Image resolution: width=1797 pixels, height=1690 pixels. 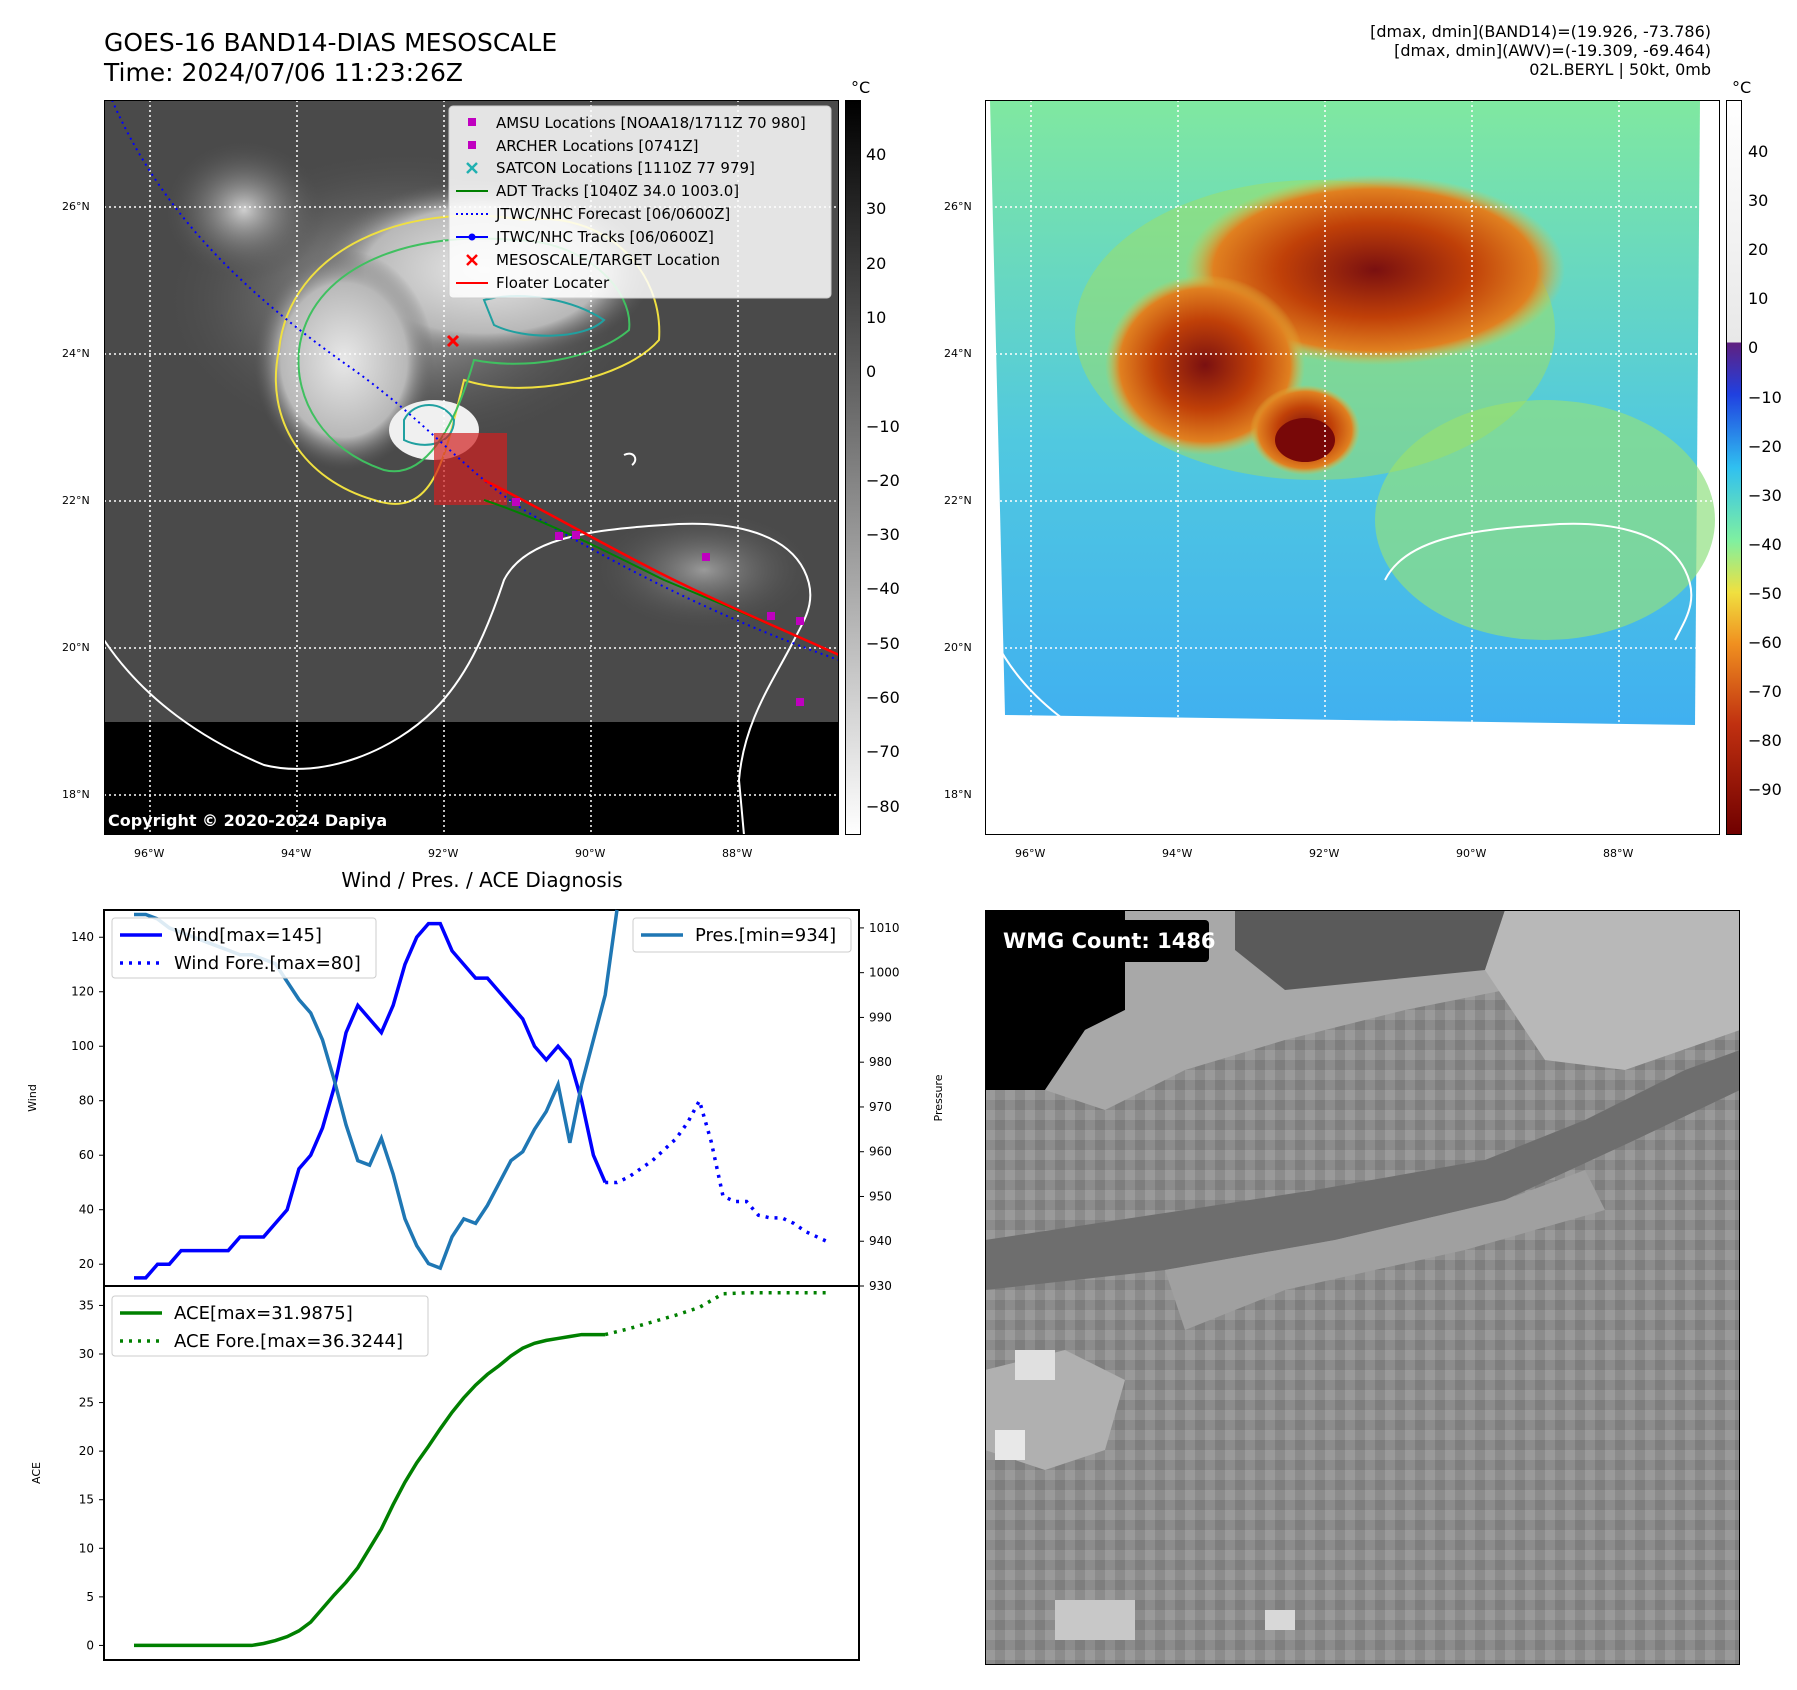 What do you see at coordinates (331, 42) in the screenshot?
I see `title-line-1: GOES-16 BAND14-DIAS MESOSCALE` at bounding box center [331, 42].